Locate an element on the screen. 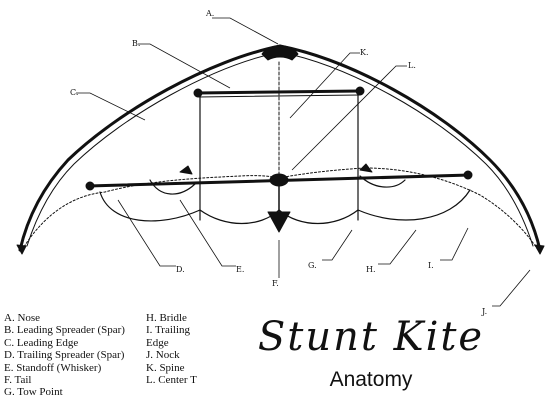  callout-i: I. is located at coordinates (431, 265).